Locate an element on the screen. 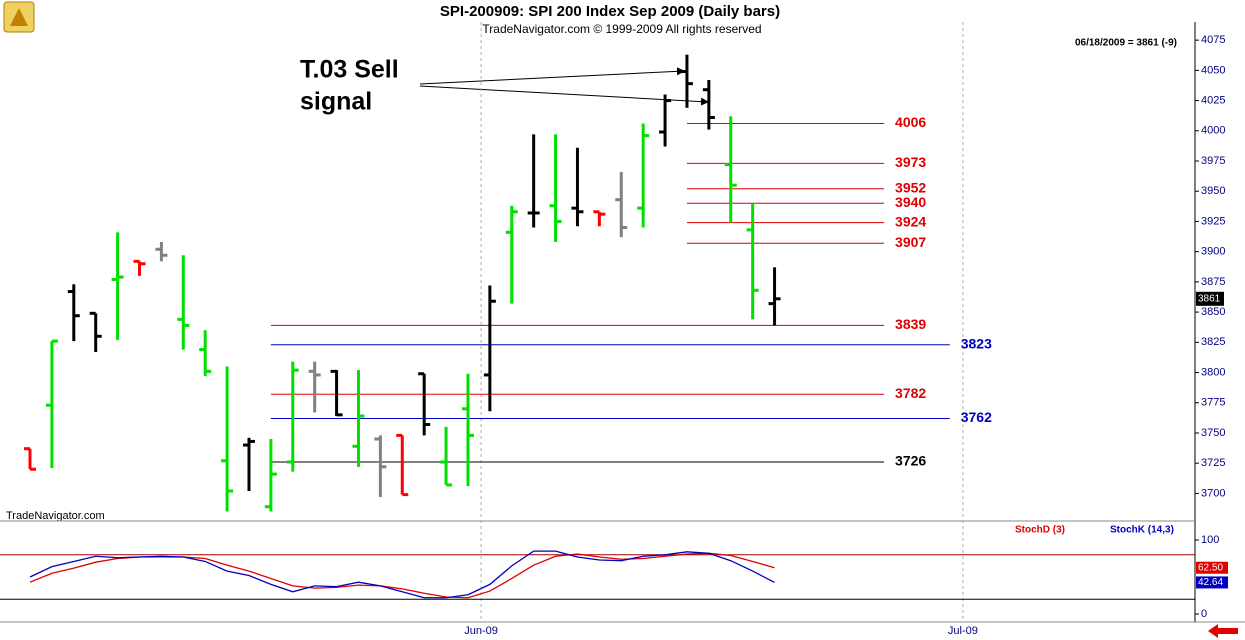 The height and width of the screenshot is (640, 1245). annotation: T.03 Sell is located at coordinates (349, 70).